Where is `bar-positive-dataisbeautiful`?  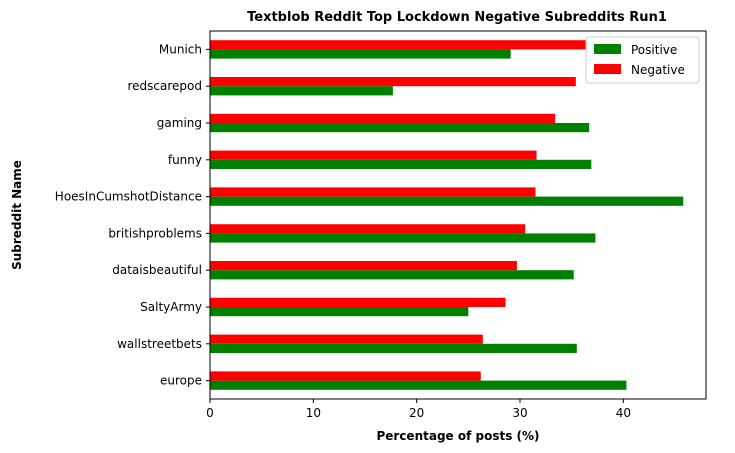
bar-positive-dataisbeautiful is located at coordinates (392, 275).